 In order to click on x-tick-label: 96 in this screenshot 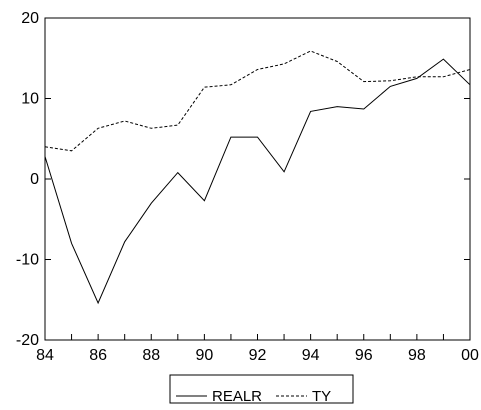, I will do `click(364, 355)`.